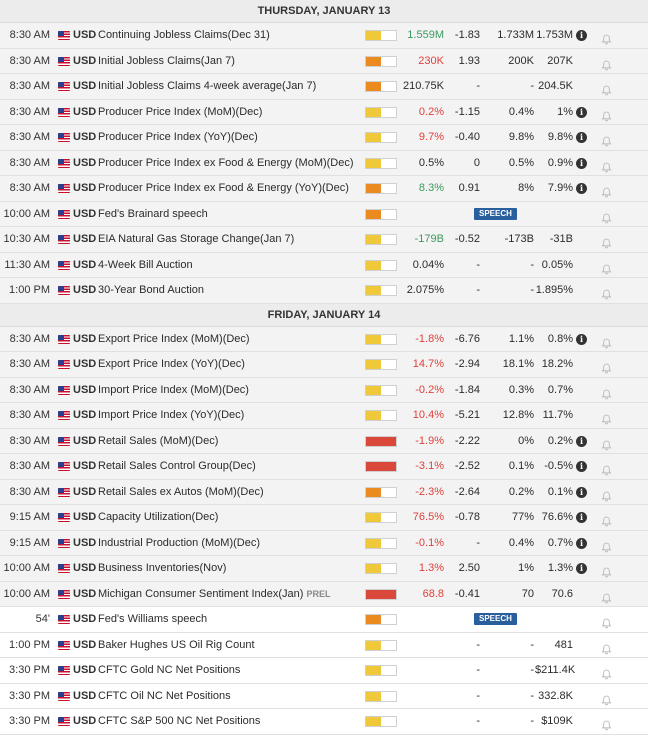 This screenshot has height=741, width=648. I want to click on event-name: Retail Sales ex Autos (MoM)(Dec), so click(181, 492).